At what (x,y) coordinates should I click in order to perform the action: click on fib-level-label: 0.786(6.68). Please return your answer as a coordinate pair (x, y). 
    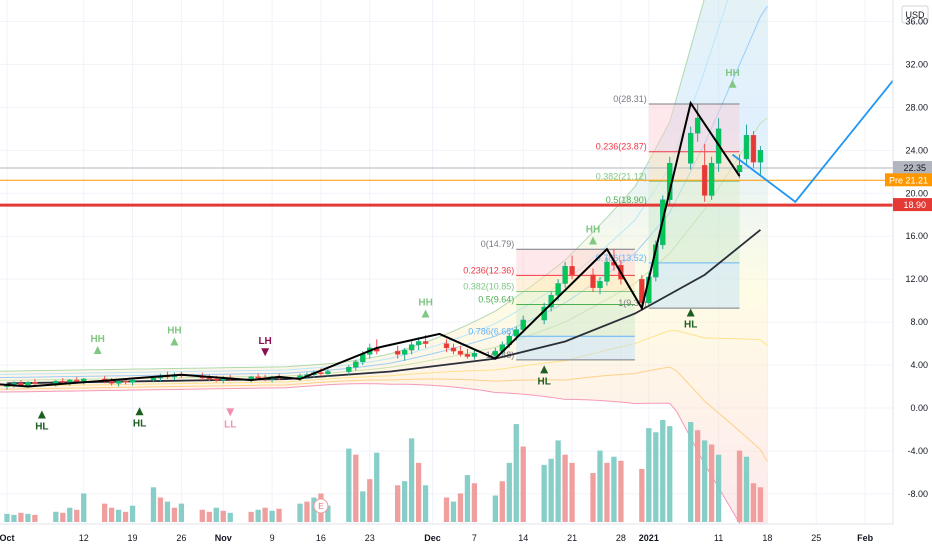
    Looking at the image, I should click on (491, 331).